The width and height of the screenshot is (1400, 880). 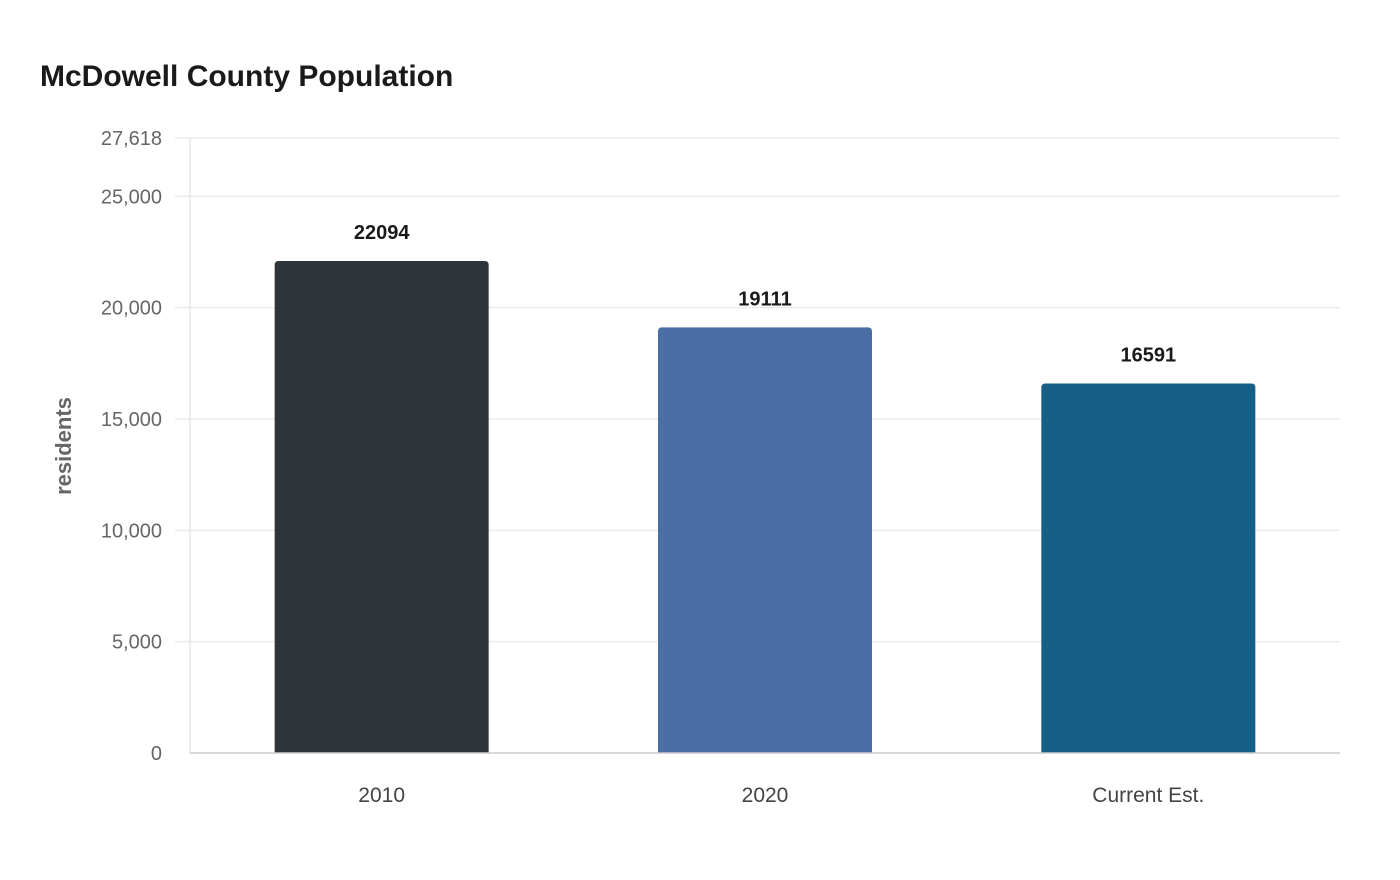 What do you see at coordinates (63, 446) in the screenshot?
I see `y-axis-label: residents` at bounding box center [63, 446].